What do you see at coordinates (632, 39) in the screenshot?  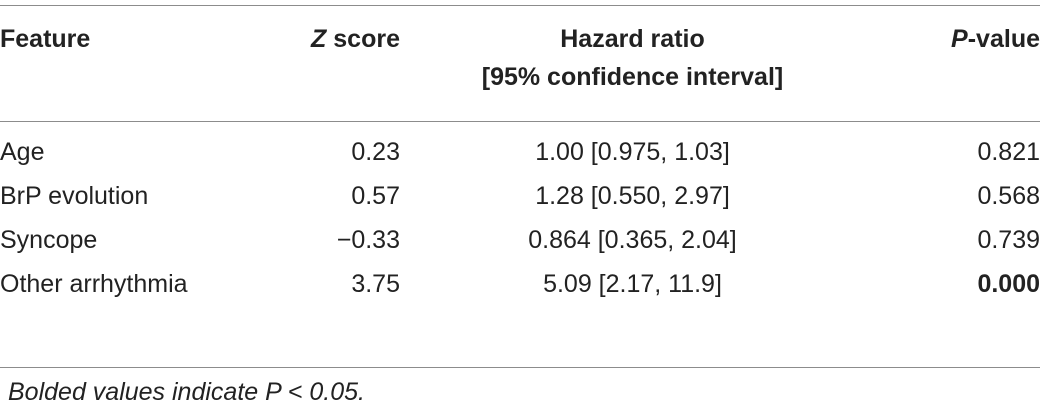 I see `header-hr-line1: Hazard ratio` at bounding box center [632, 39].